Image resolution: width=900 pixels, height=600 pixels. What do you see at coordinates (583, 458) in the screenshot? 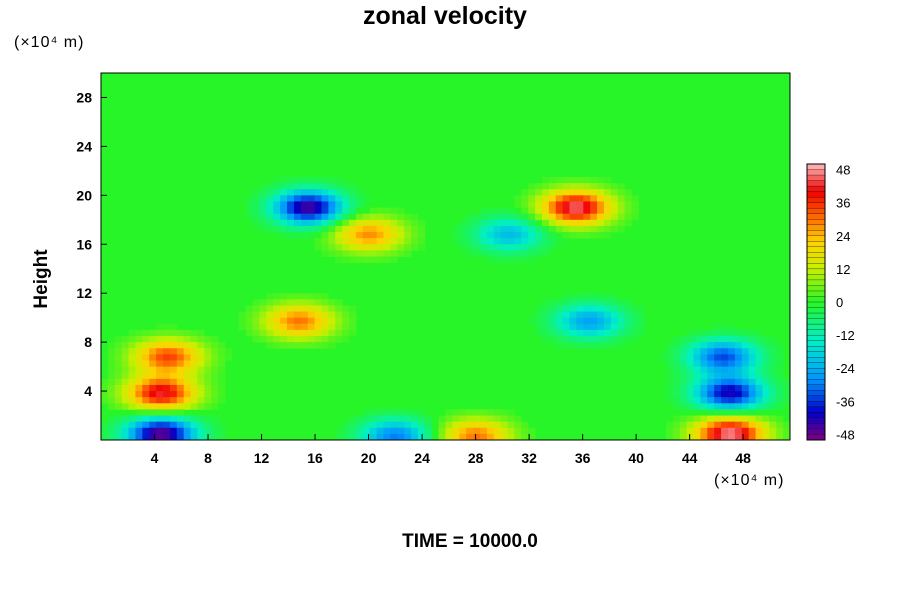
I see `x-tick-label: 36` at bounding box center [583, 458].